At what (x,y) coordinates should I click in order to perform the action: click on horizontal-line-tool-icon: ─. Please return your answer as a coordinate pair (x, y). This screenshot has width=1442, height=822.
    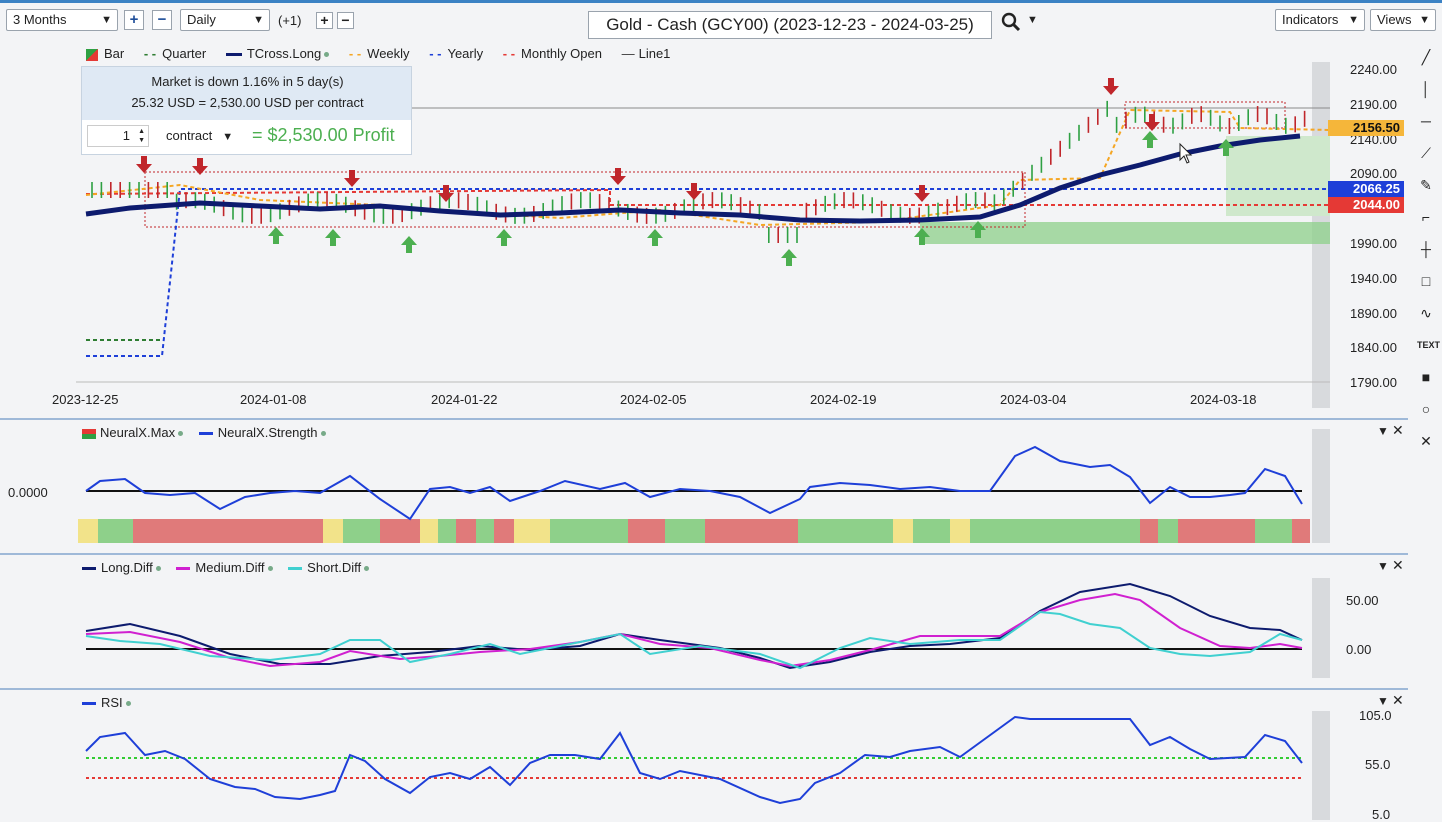
    Looking at the image, I should click on (1426, 121).